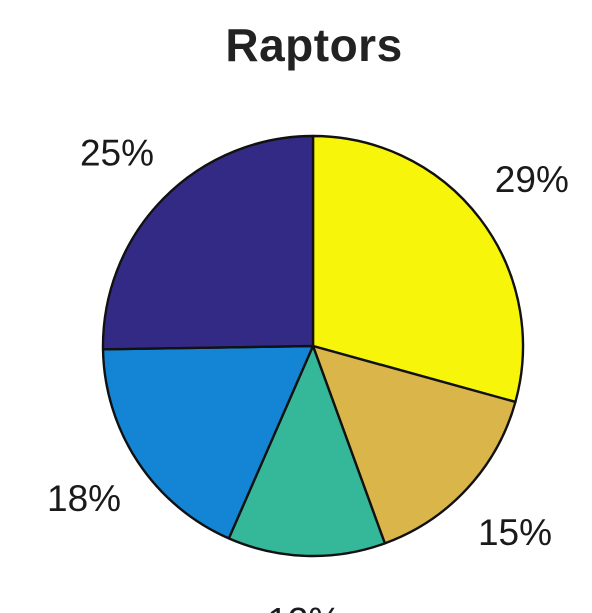 This screenshot has height=613, width=592. What do you see at coordinates (117, 153) in the screenshot?
I see `pie-label-5: 25%` at bounding box center [117, 153].